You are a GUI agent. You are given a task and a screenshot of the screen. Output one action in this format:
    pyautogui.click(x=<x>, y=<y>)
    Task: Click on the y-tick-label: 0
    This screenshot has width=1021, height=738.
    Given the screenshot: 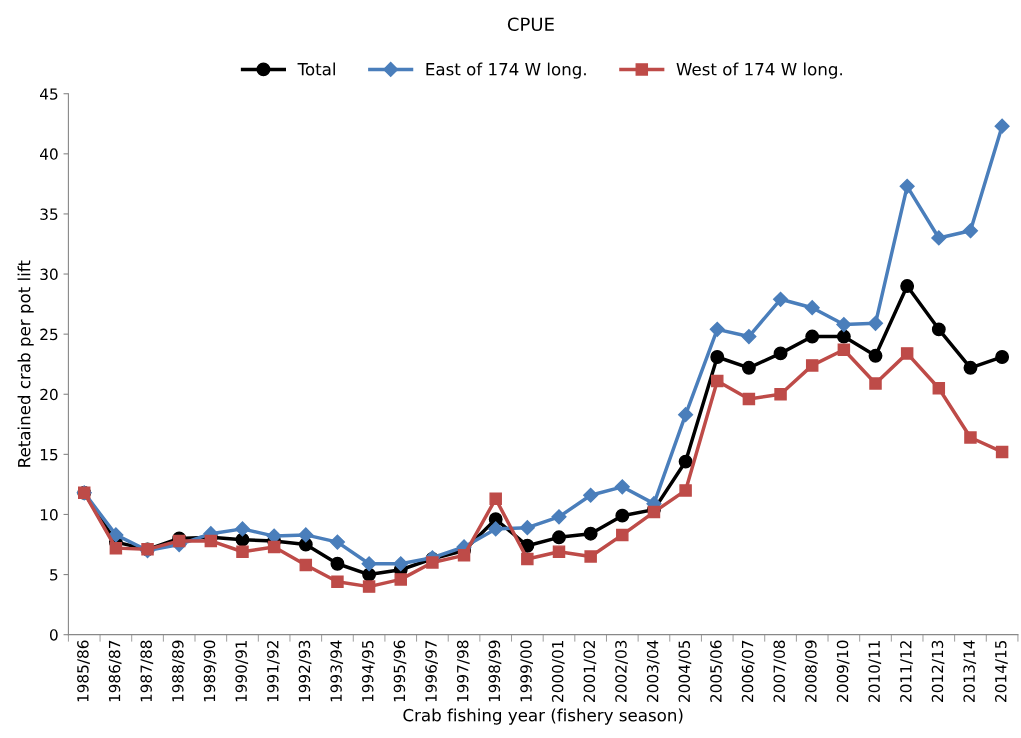 What is the action you would take?
    pyautogui.click(x=53, y=635)
    